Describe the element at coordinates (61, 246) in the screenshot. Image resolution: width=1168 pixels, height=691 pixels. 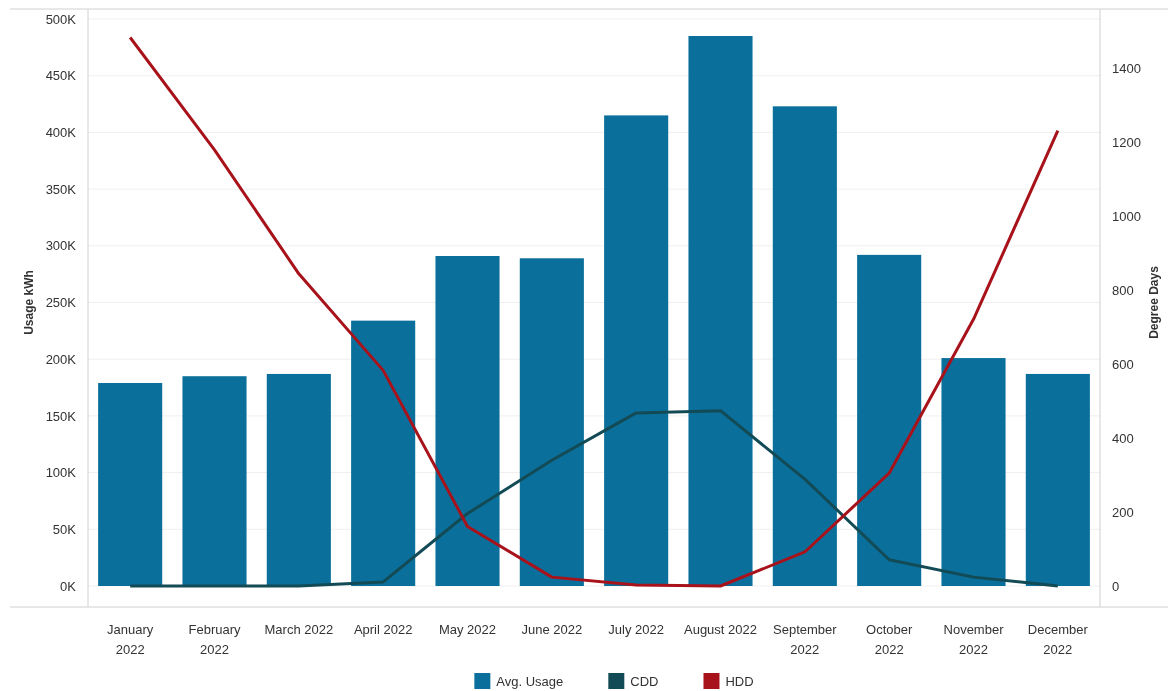
I see `y-tick-label: 300K` at that location.